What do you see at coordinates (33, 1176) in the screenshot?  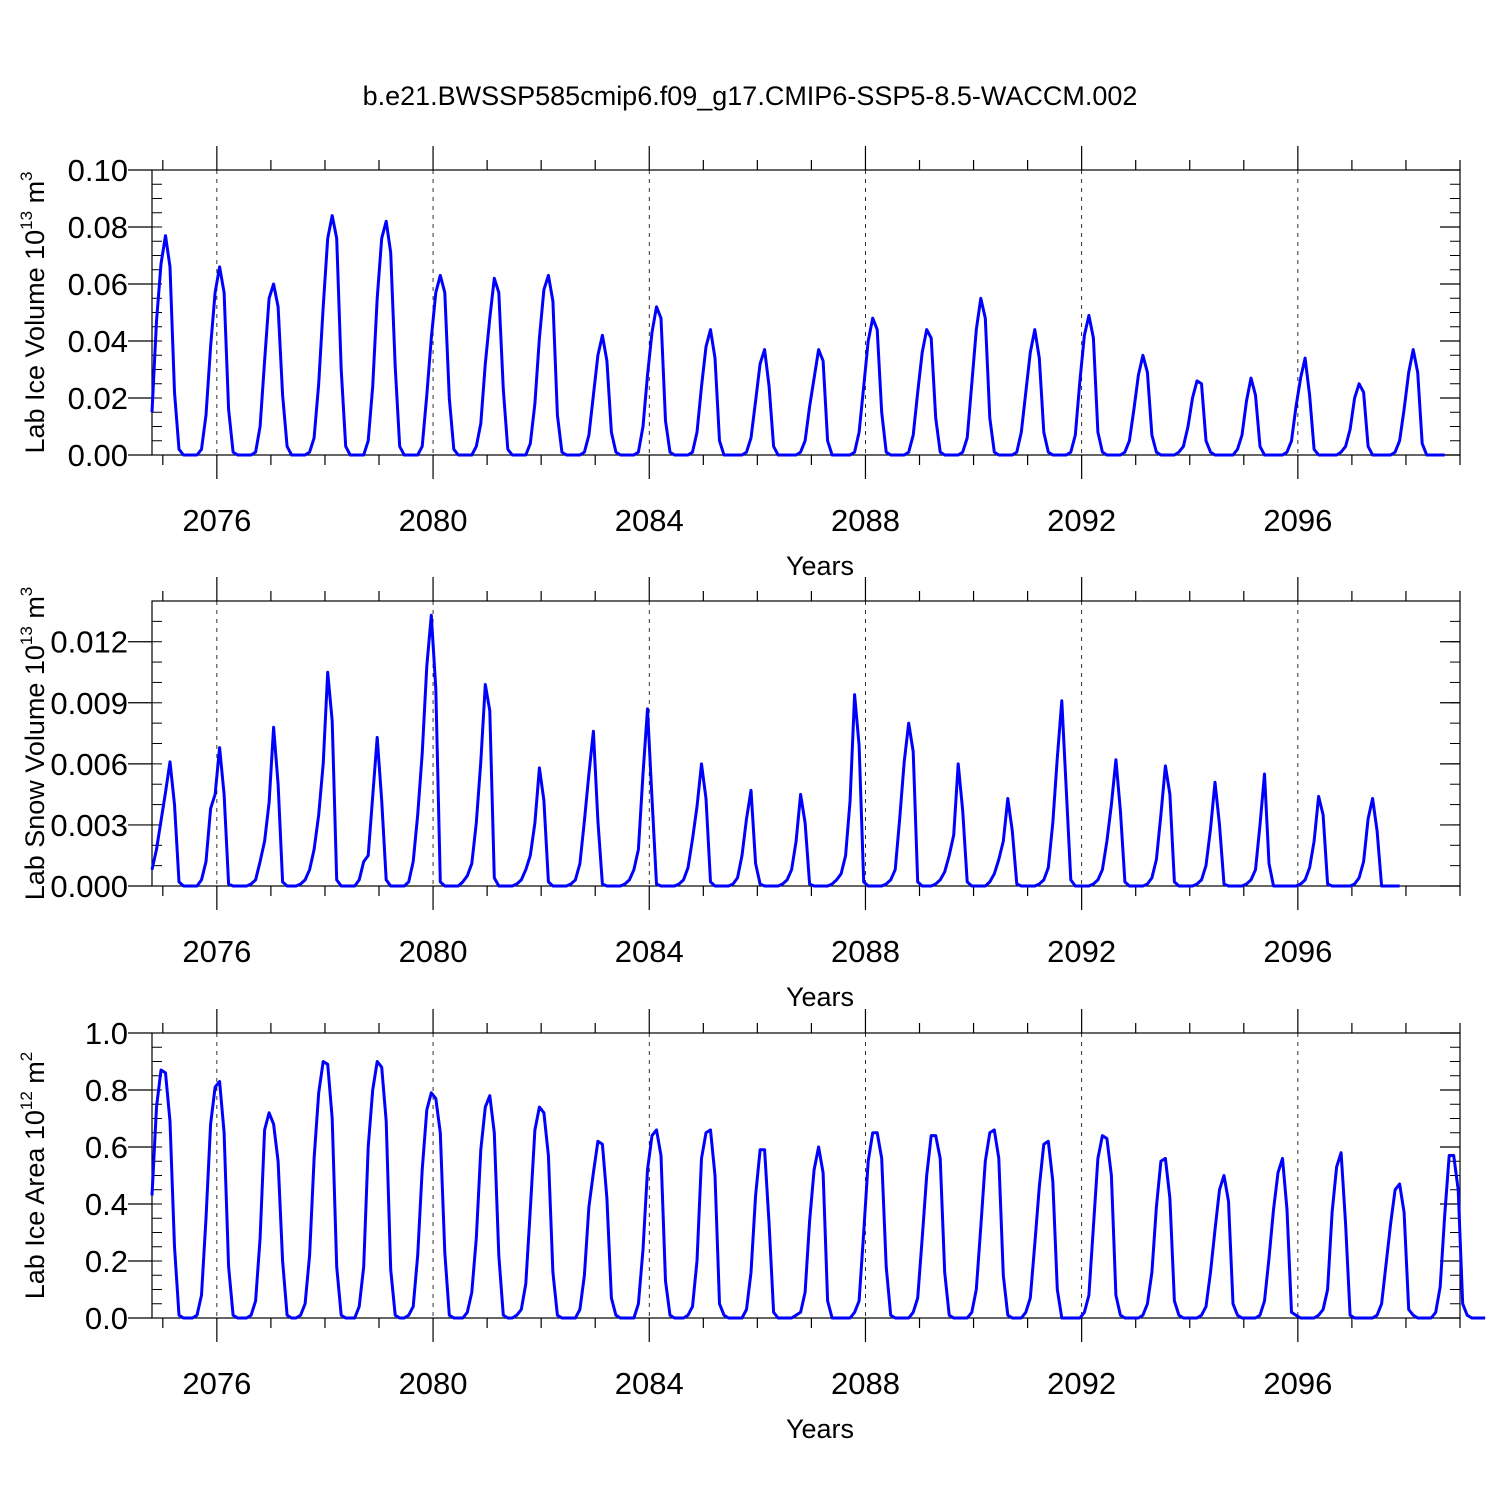 I see `y-axis-label: Lab Ice Area 1012 m2` at bounding box center [33, 1176].